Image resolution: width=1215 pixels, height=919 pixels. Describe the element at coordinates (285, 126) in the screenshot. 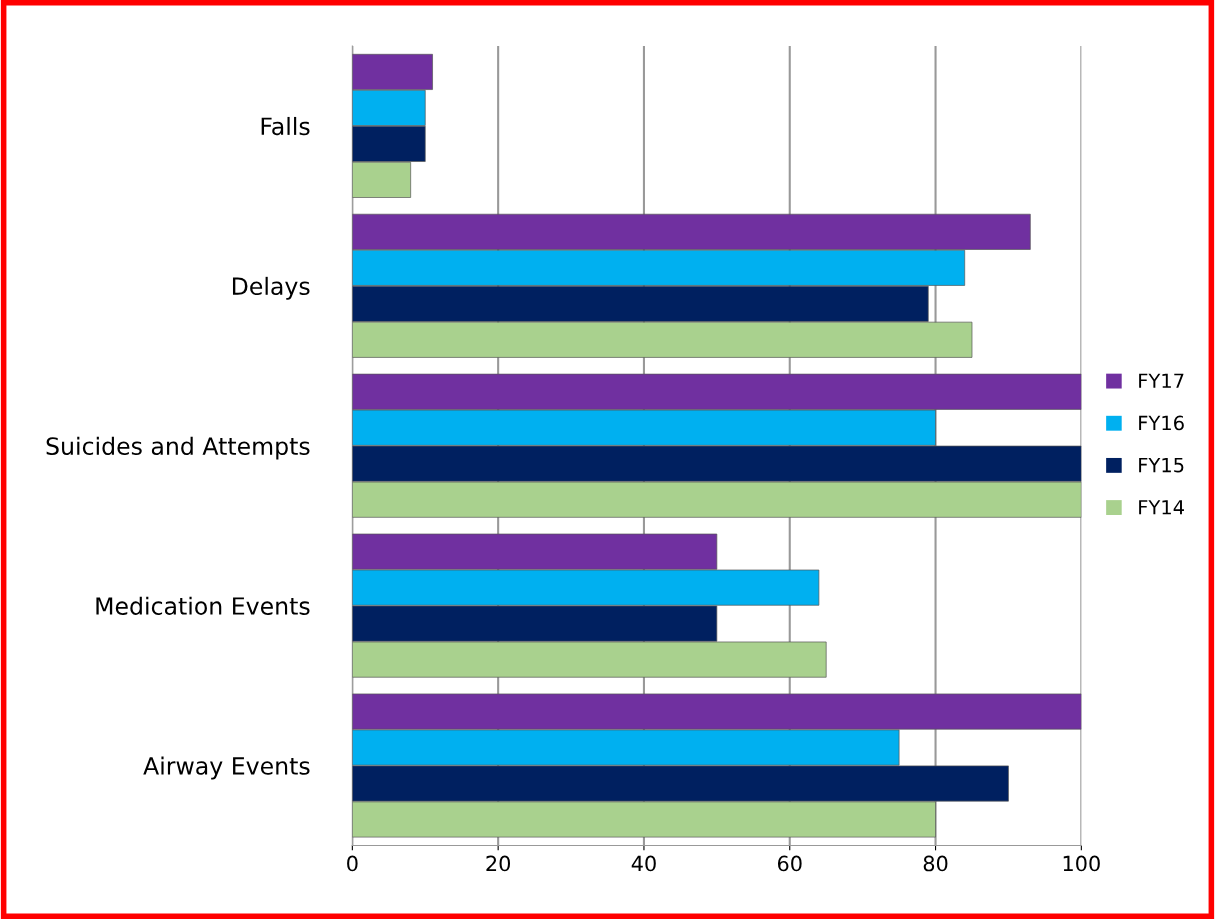

I see `y-tick-label: Falls` at that location.